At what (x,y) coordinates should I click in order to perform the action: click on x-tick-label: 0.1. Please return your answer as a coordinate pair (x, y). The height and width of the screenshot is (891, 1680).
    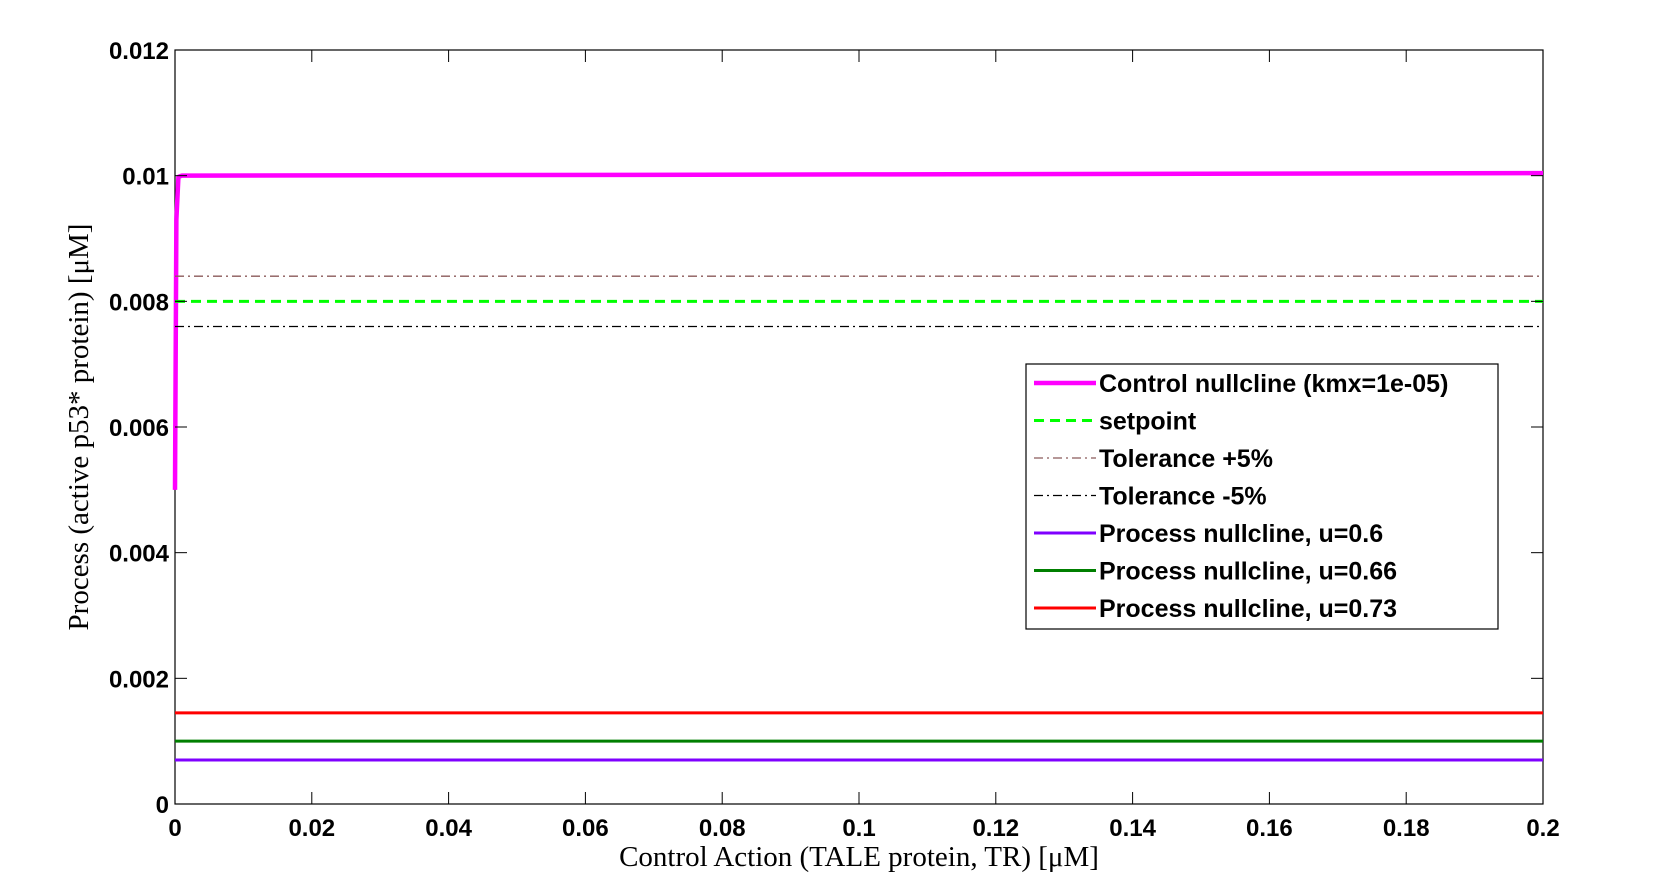
    Looking at the image, I should click on (858, 828).